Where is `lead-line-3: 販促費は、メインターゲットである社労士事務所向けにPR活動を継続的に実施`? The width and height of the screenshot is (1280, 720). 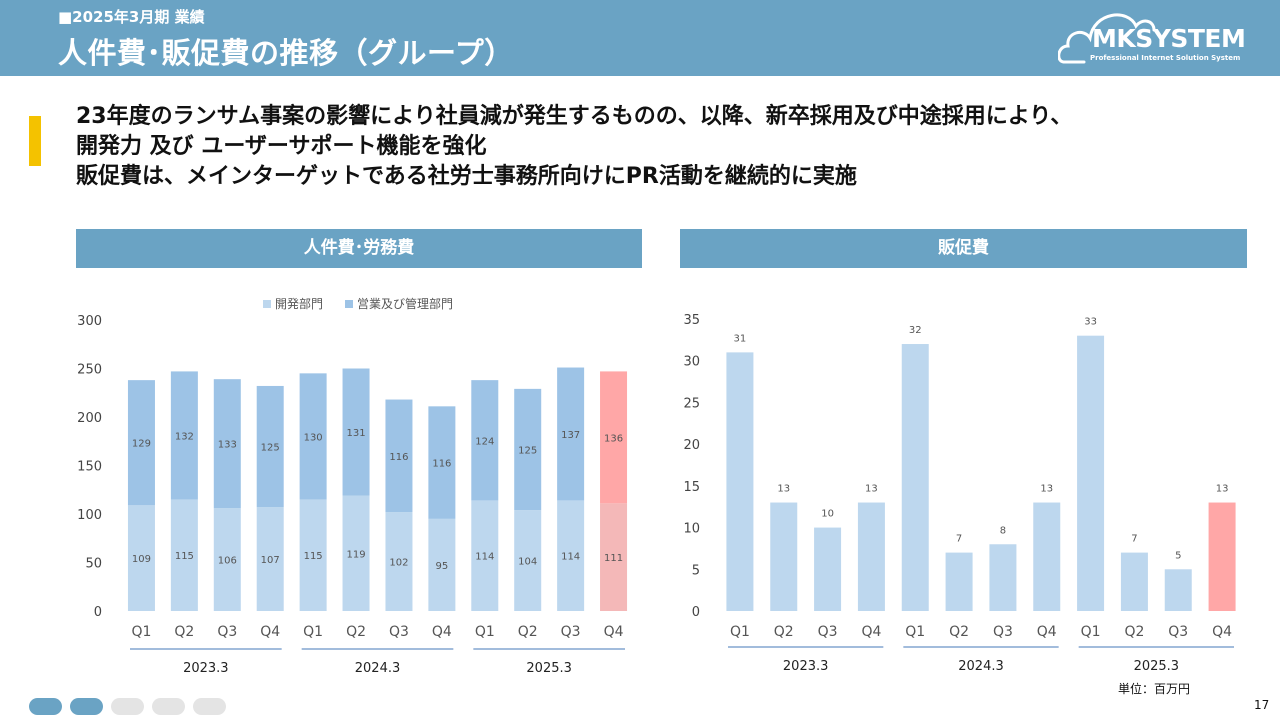
lead-line-3: 販促費は、メインターゲットである社労士事務所向けにPR活動を継続的に実施 is located at coordinates (466, 176).